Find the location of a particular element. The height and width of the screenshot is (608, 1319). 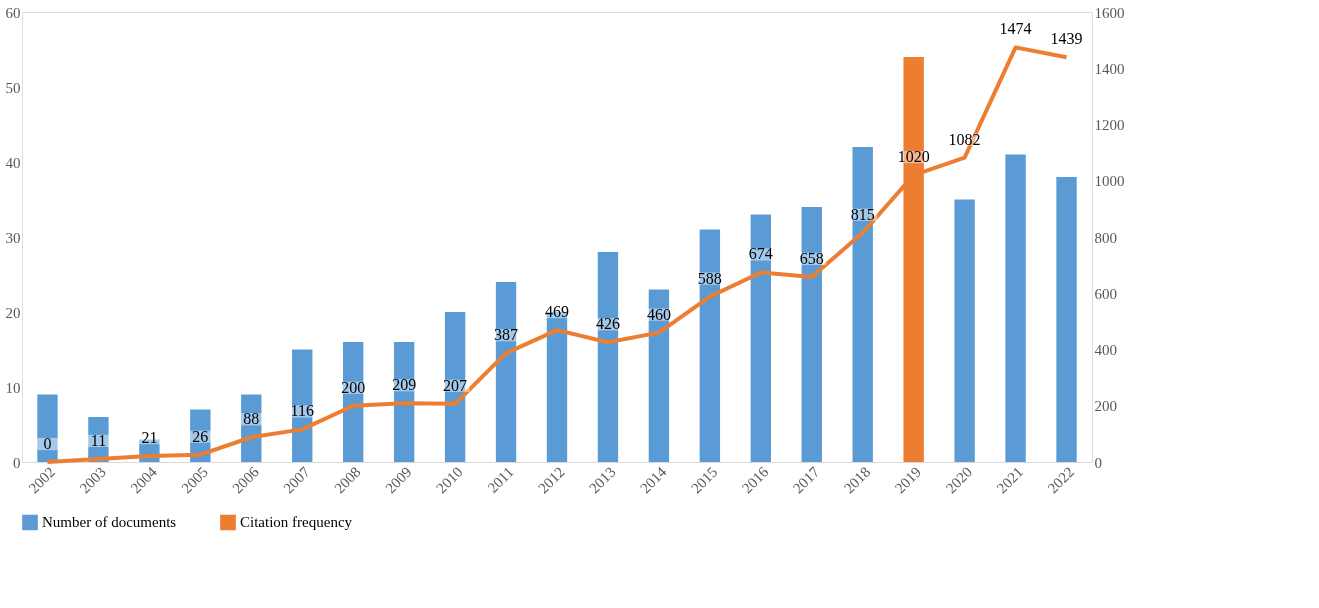

y2-tick-label: 1600 is located at coordinates (1109, 12).